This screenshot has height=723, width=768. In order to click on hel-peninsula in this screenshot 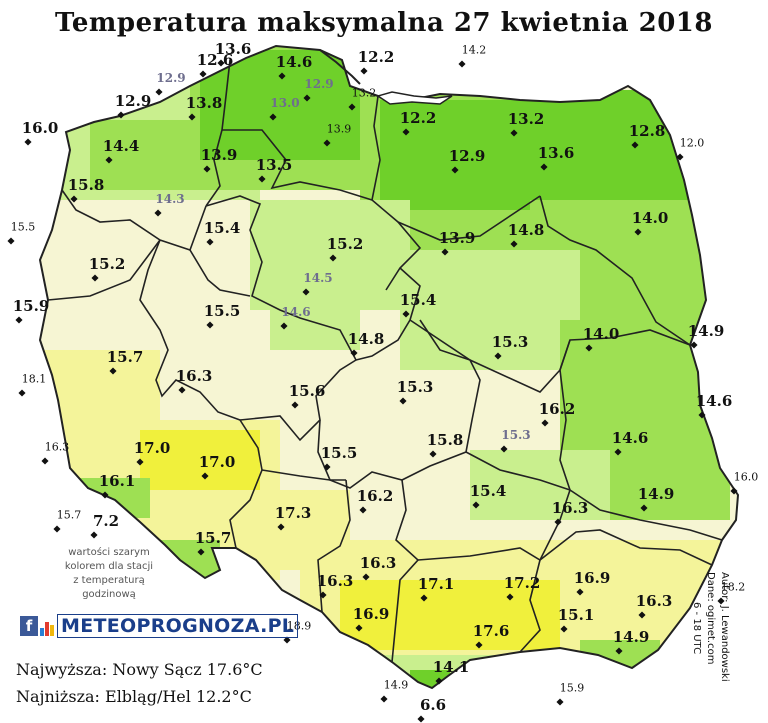, I will do `click(340, 67)`.